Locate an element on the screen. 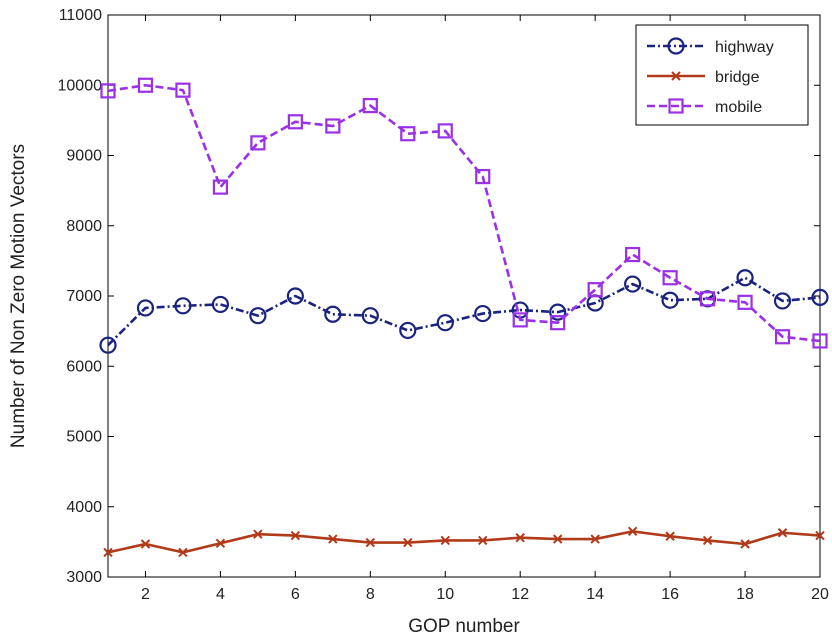 The width and height of the screenshot is (832, 639). legend-label-highway: highway is located at coordinates (744, 47).